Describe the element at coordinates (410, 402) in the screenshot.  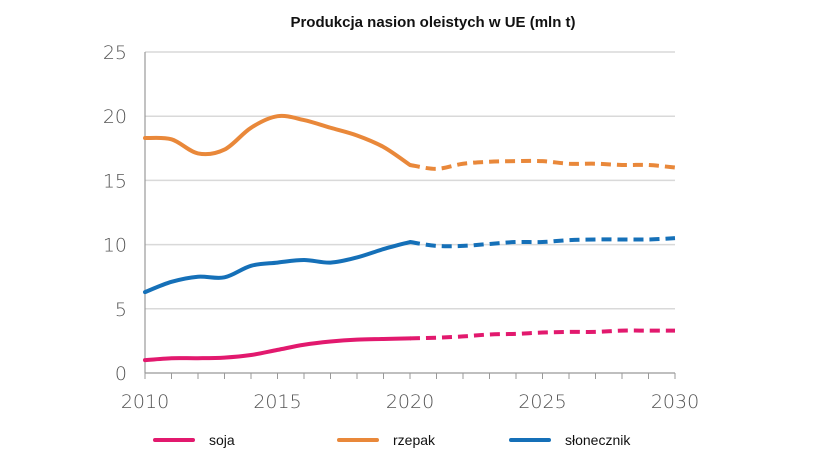
I see `x-tick-label: 2020` at that location.